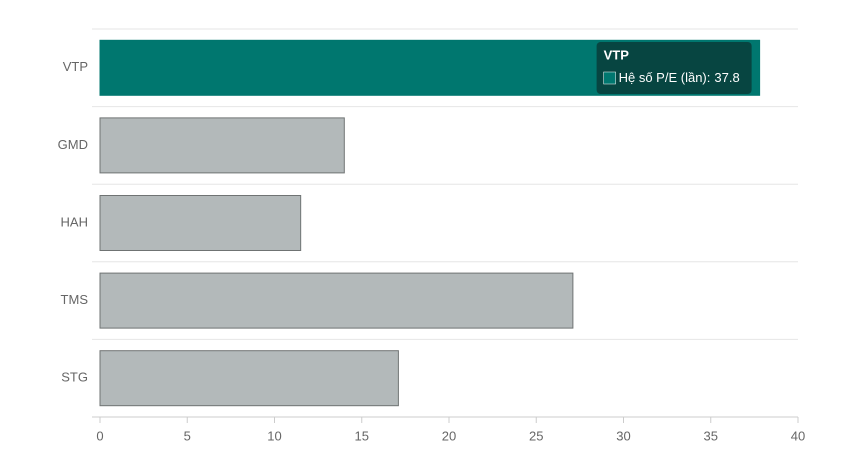  I want to click on x-tick-label: 0, so click(99, 435).